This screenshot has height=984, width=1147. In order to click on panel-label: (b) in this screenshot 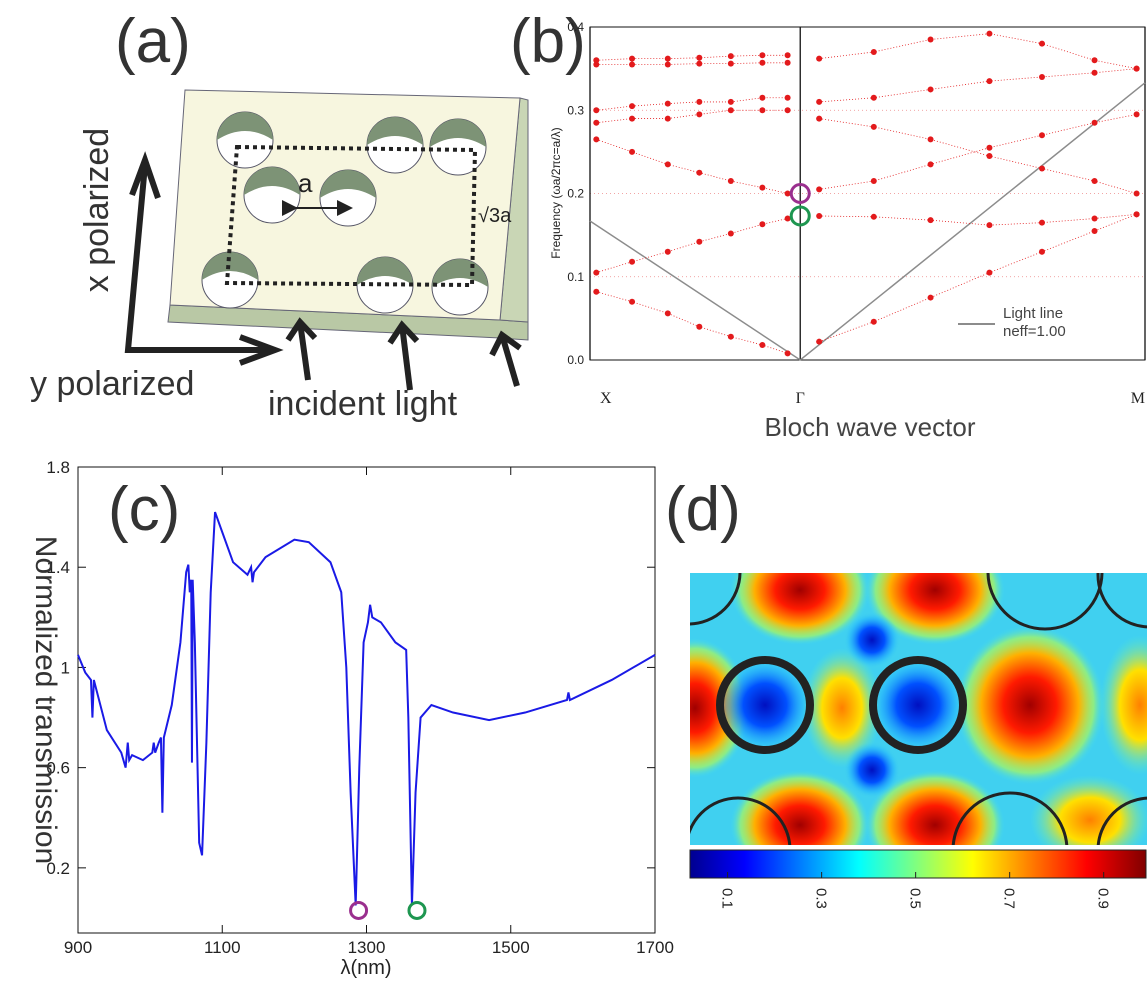, I will do `click(548, 41)`.